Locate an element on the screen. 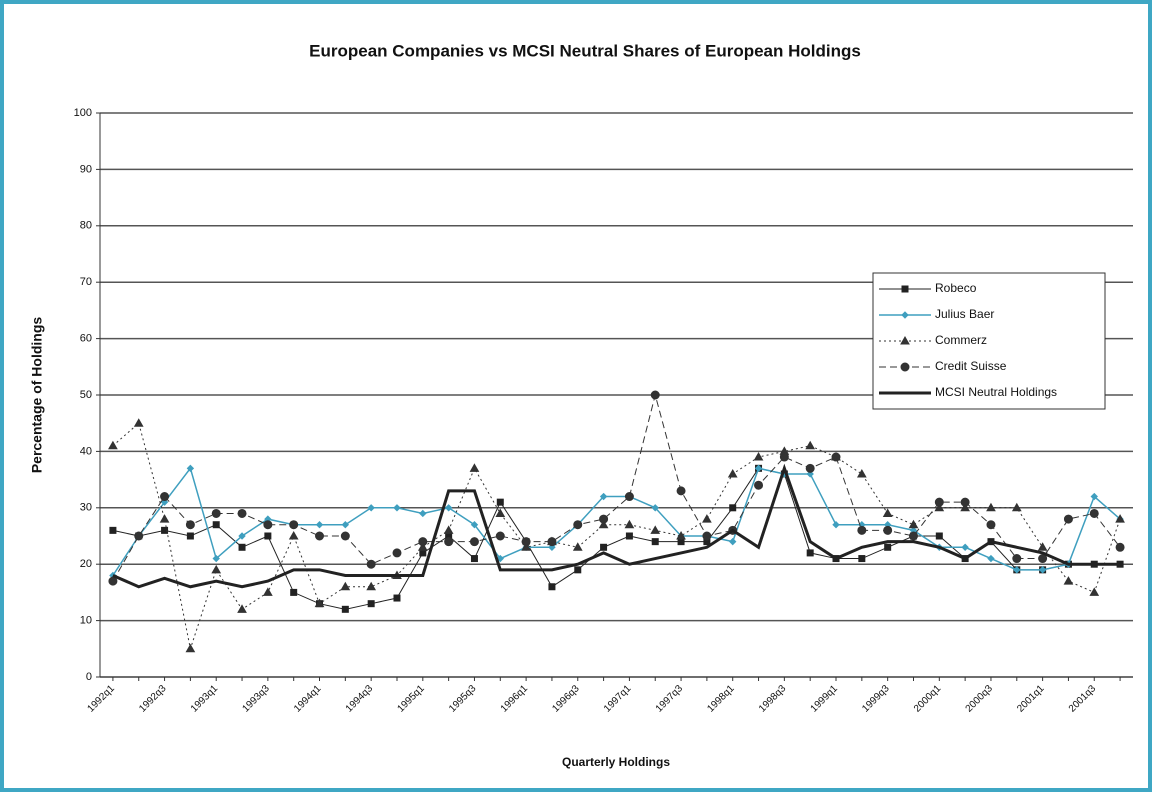 The height and width of the screenshot is (792, 1152). y-tick-label: 20 is located at coordinates (86, 564).